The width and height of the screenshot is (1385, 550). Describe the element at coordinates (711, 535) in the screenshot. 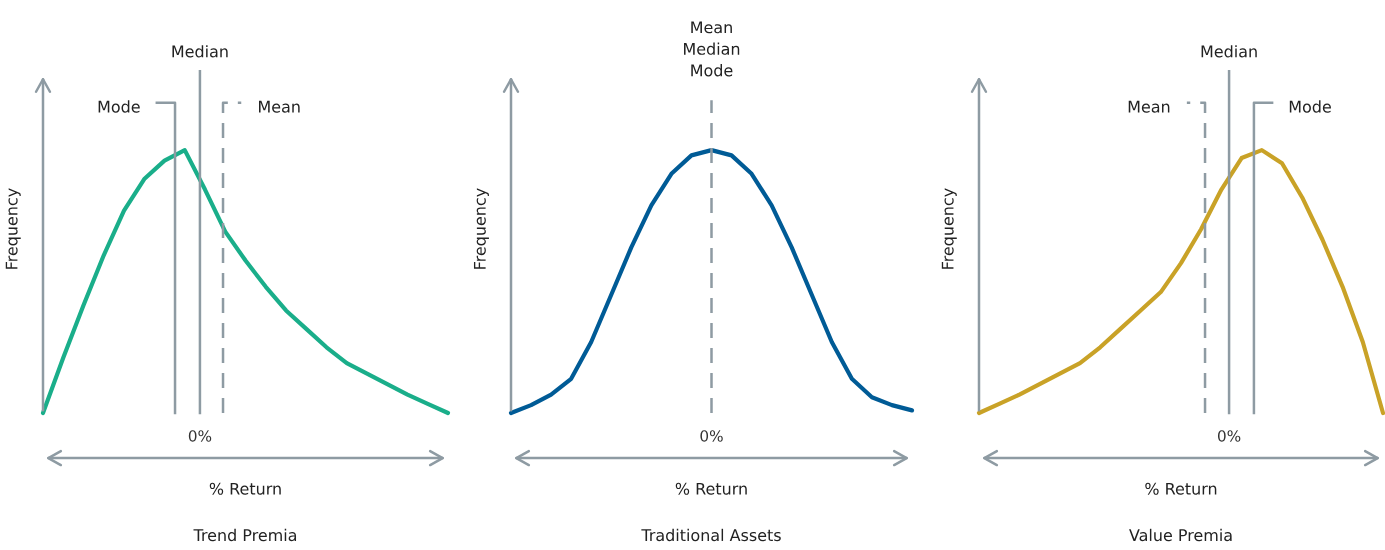

I see `text: Traditional Assets` at that location.